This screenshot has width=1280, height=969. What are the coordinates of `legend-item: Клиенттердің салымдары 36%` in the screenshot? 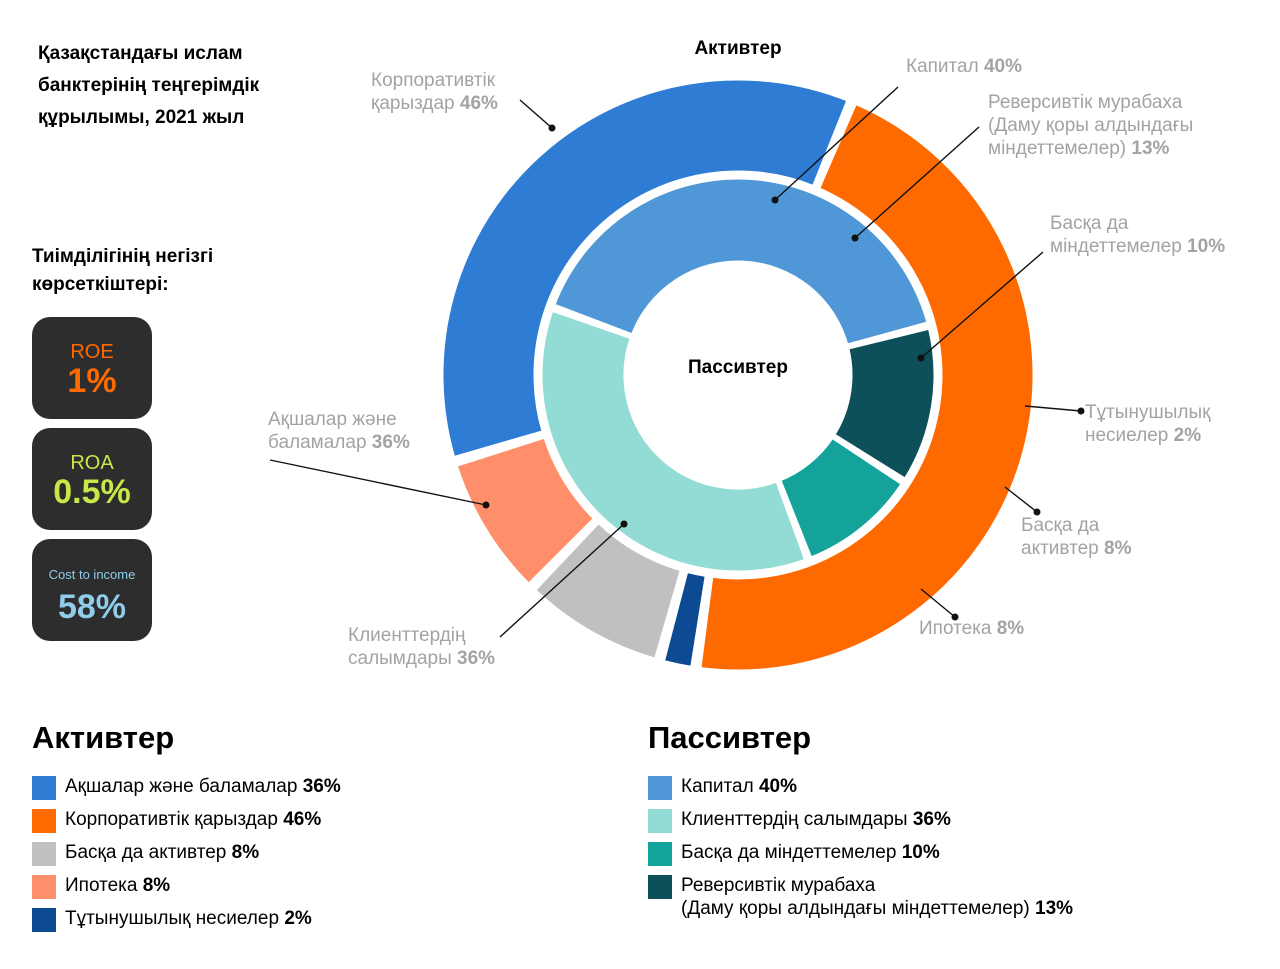 It's located at (860, 820).